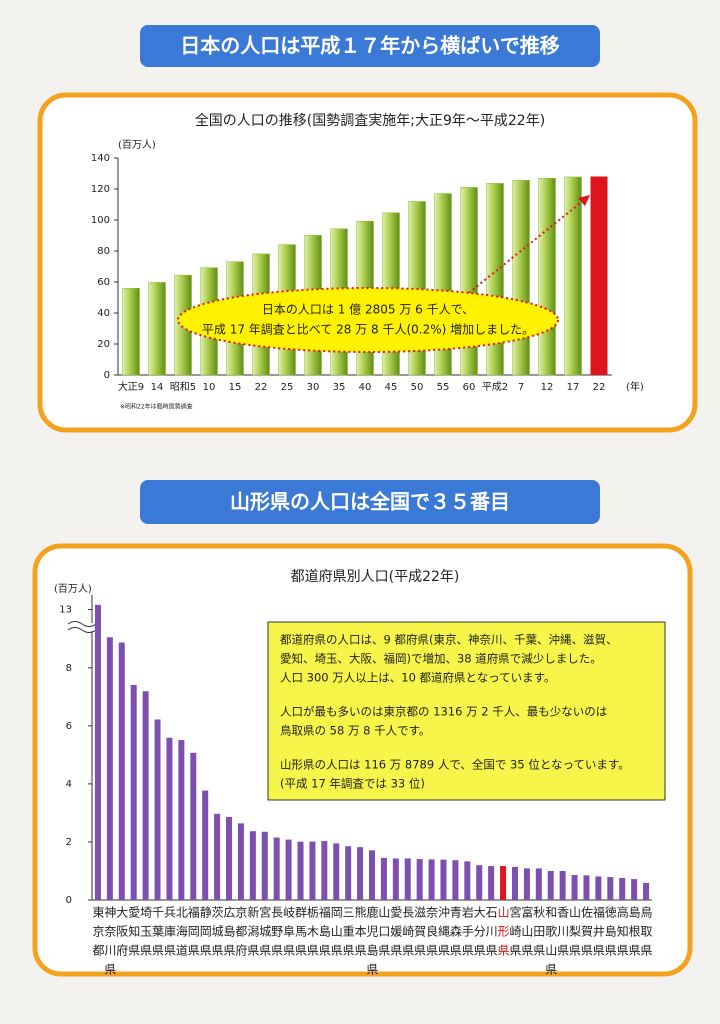  What do you see at coordinates (369, 46) in the screenshot?
I see `heading: 日本の人口は平成１７年から横ばいで推移` at bounding box center [369, 46].